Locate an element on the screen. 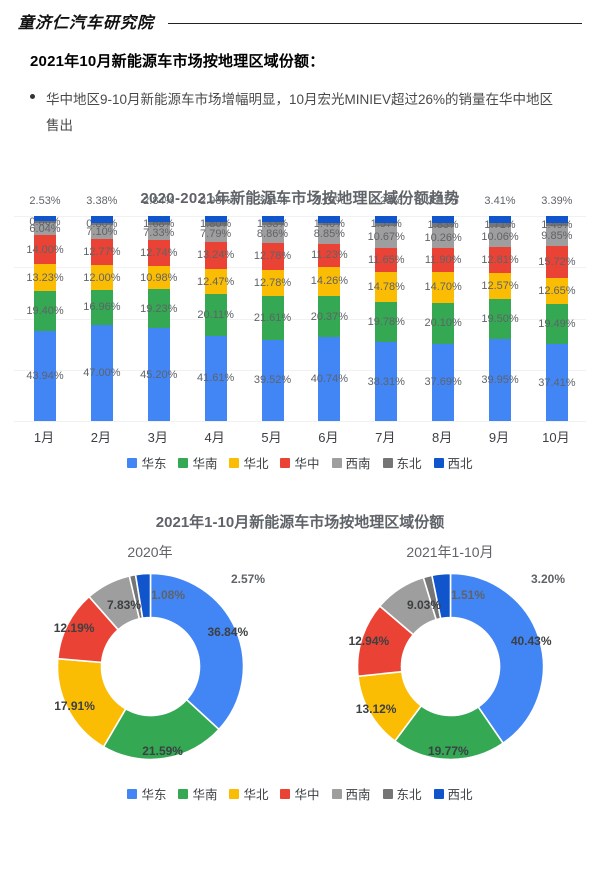  bar-segment-西北: 3.38% is located at coordinates (101, 209).